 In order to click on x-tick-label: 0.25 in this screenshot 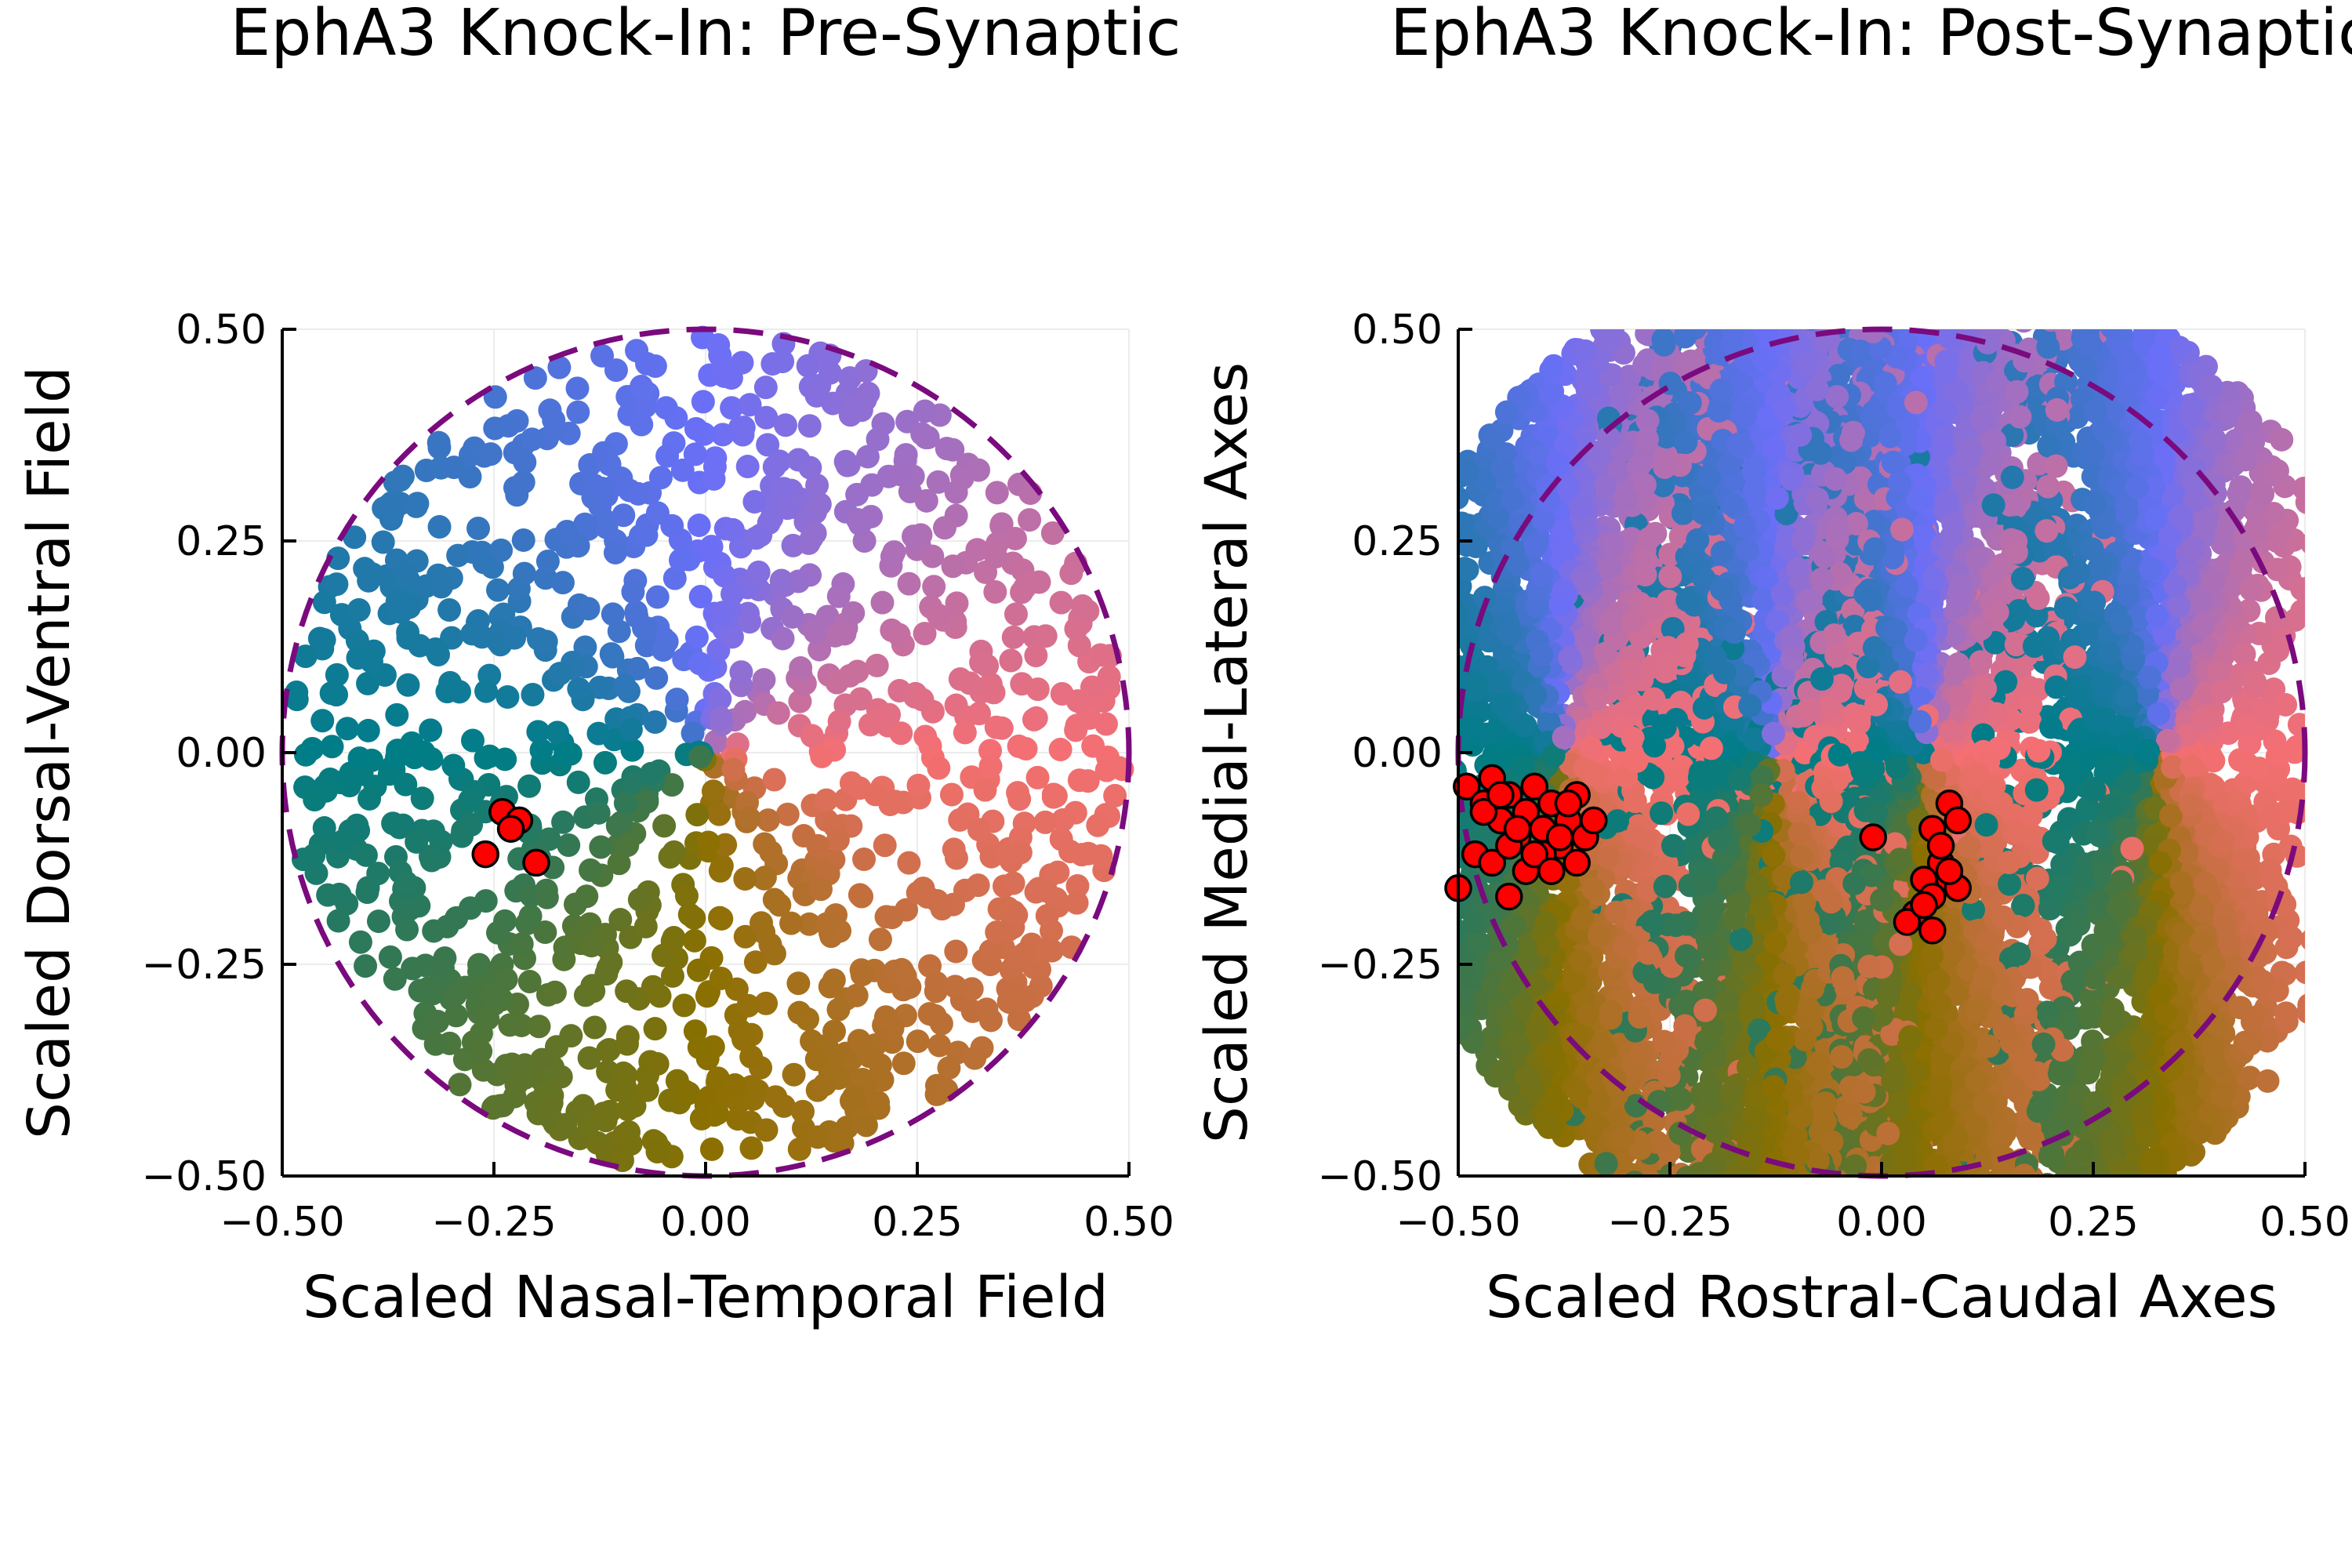, I will do `click(917, 1222)`.